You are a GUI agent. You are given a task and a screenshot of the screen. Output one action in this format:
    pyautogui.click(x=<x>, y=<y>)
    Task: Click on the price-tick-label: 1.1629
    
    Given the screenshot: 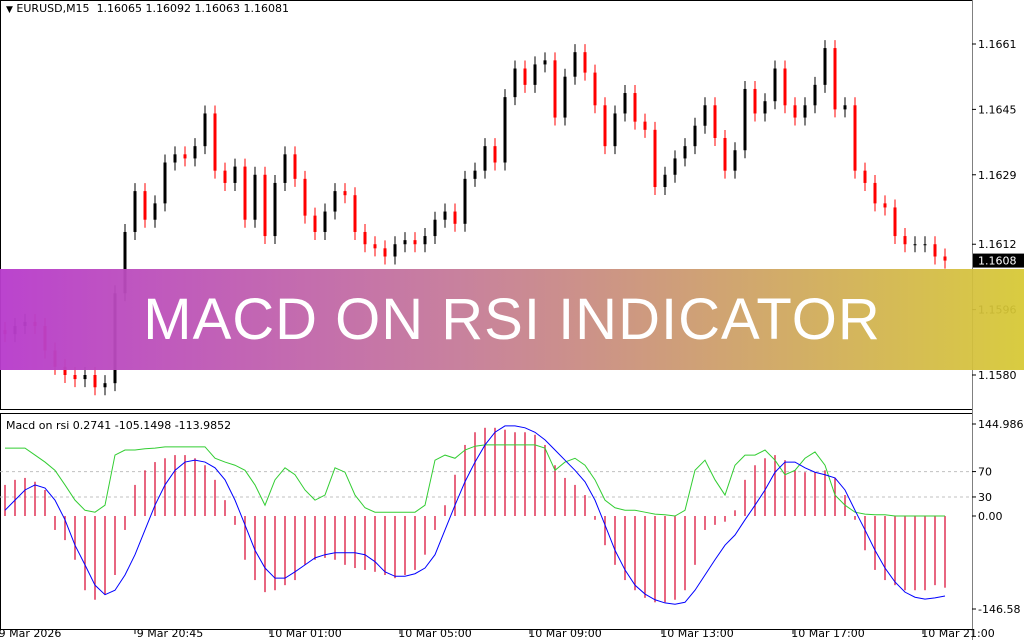 What is the action you would take?
    pyautogui.click(x=997, y=175)
    